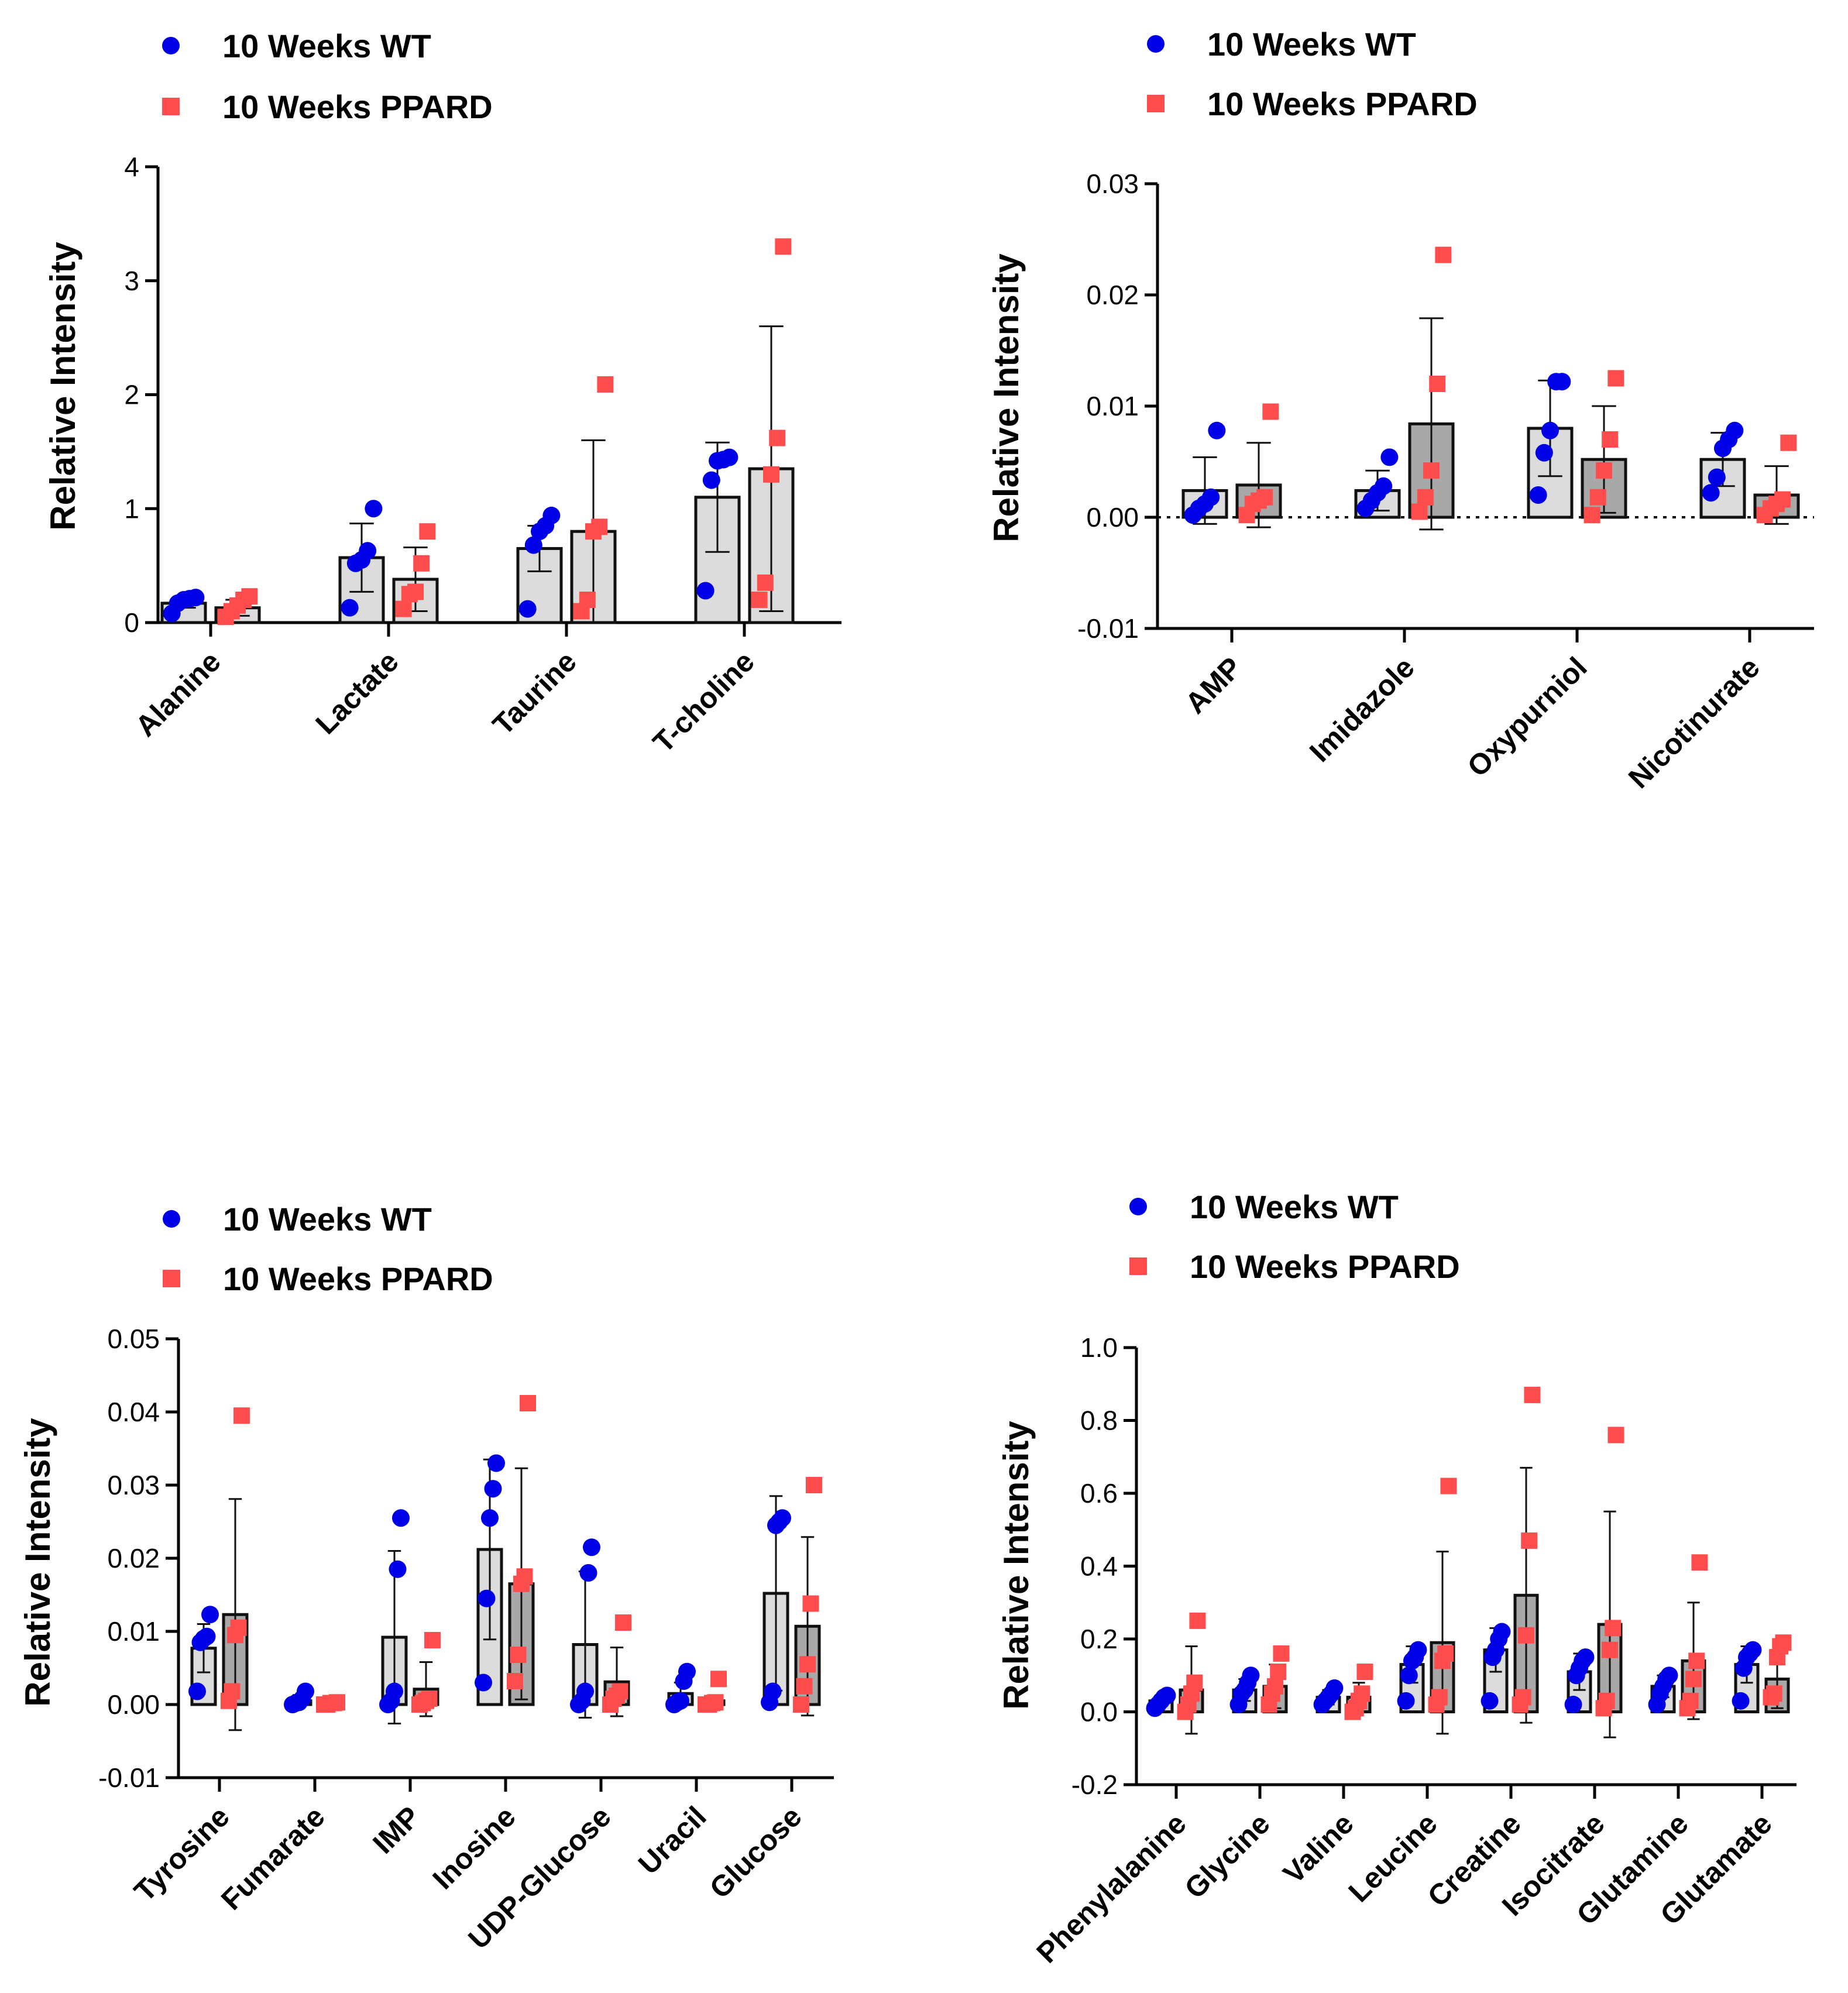 The width and height of the screenshot is (1848, 1993). I want to click on y-tick-label: 0.6, so click(1099, 1493).